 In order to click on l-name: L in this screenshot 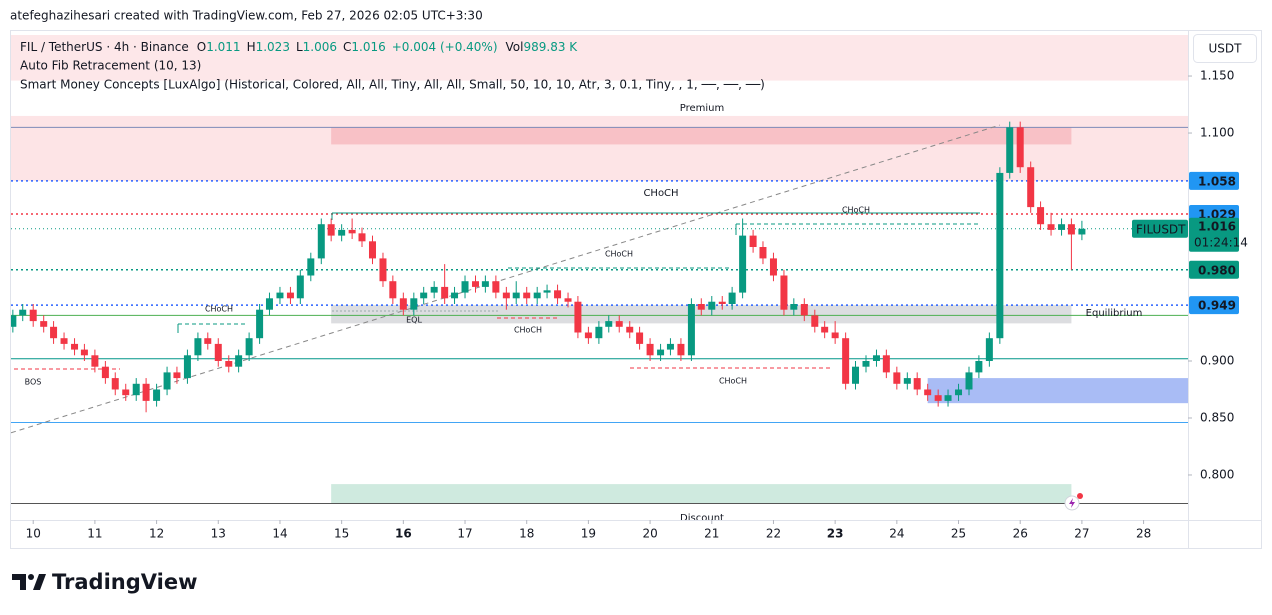, I will do `click(299, 47)`.